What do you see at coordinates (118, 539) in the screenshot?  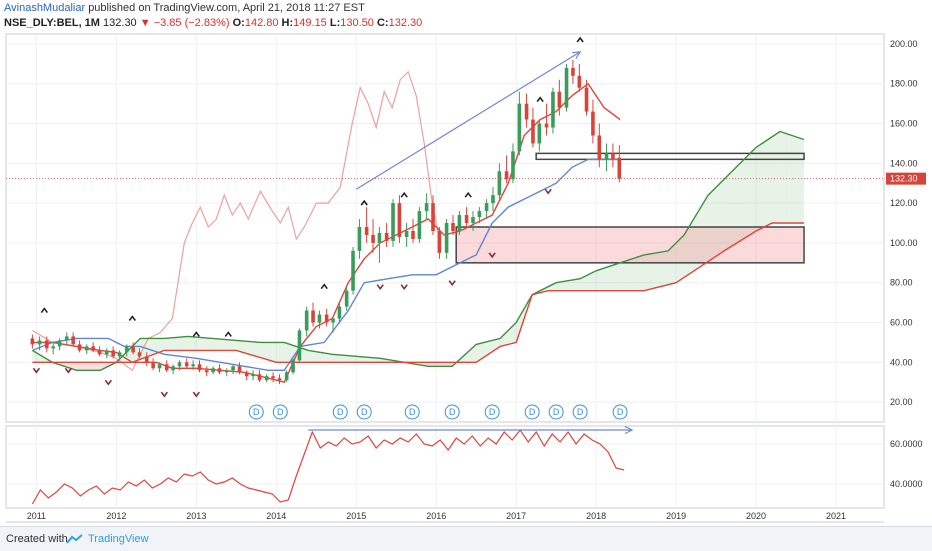 I see `tradingview-brand-link: TradingView` at bounding box center [118, 539].